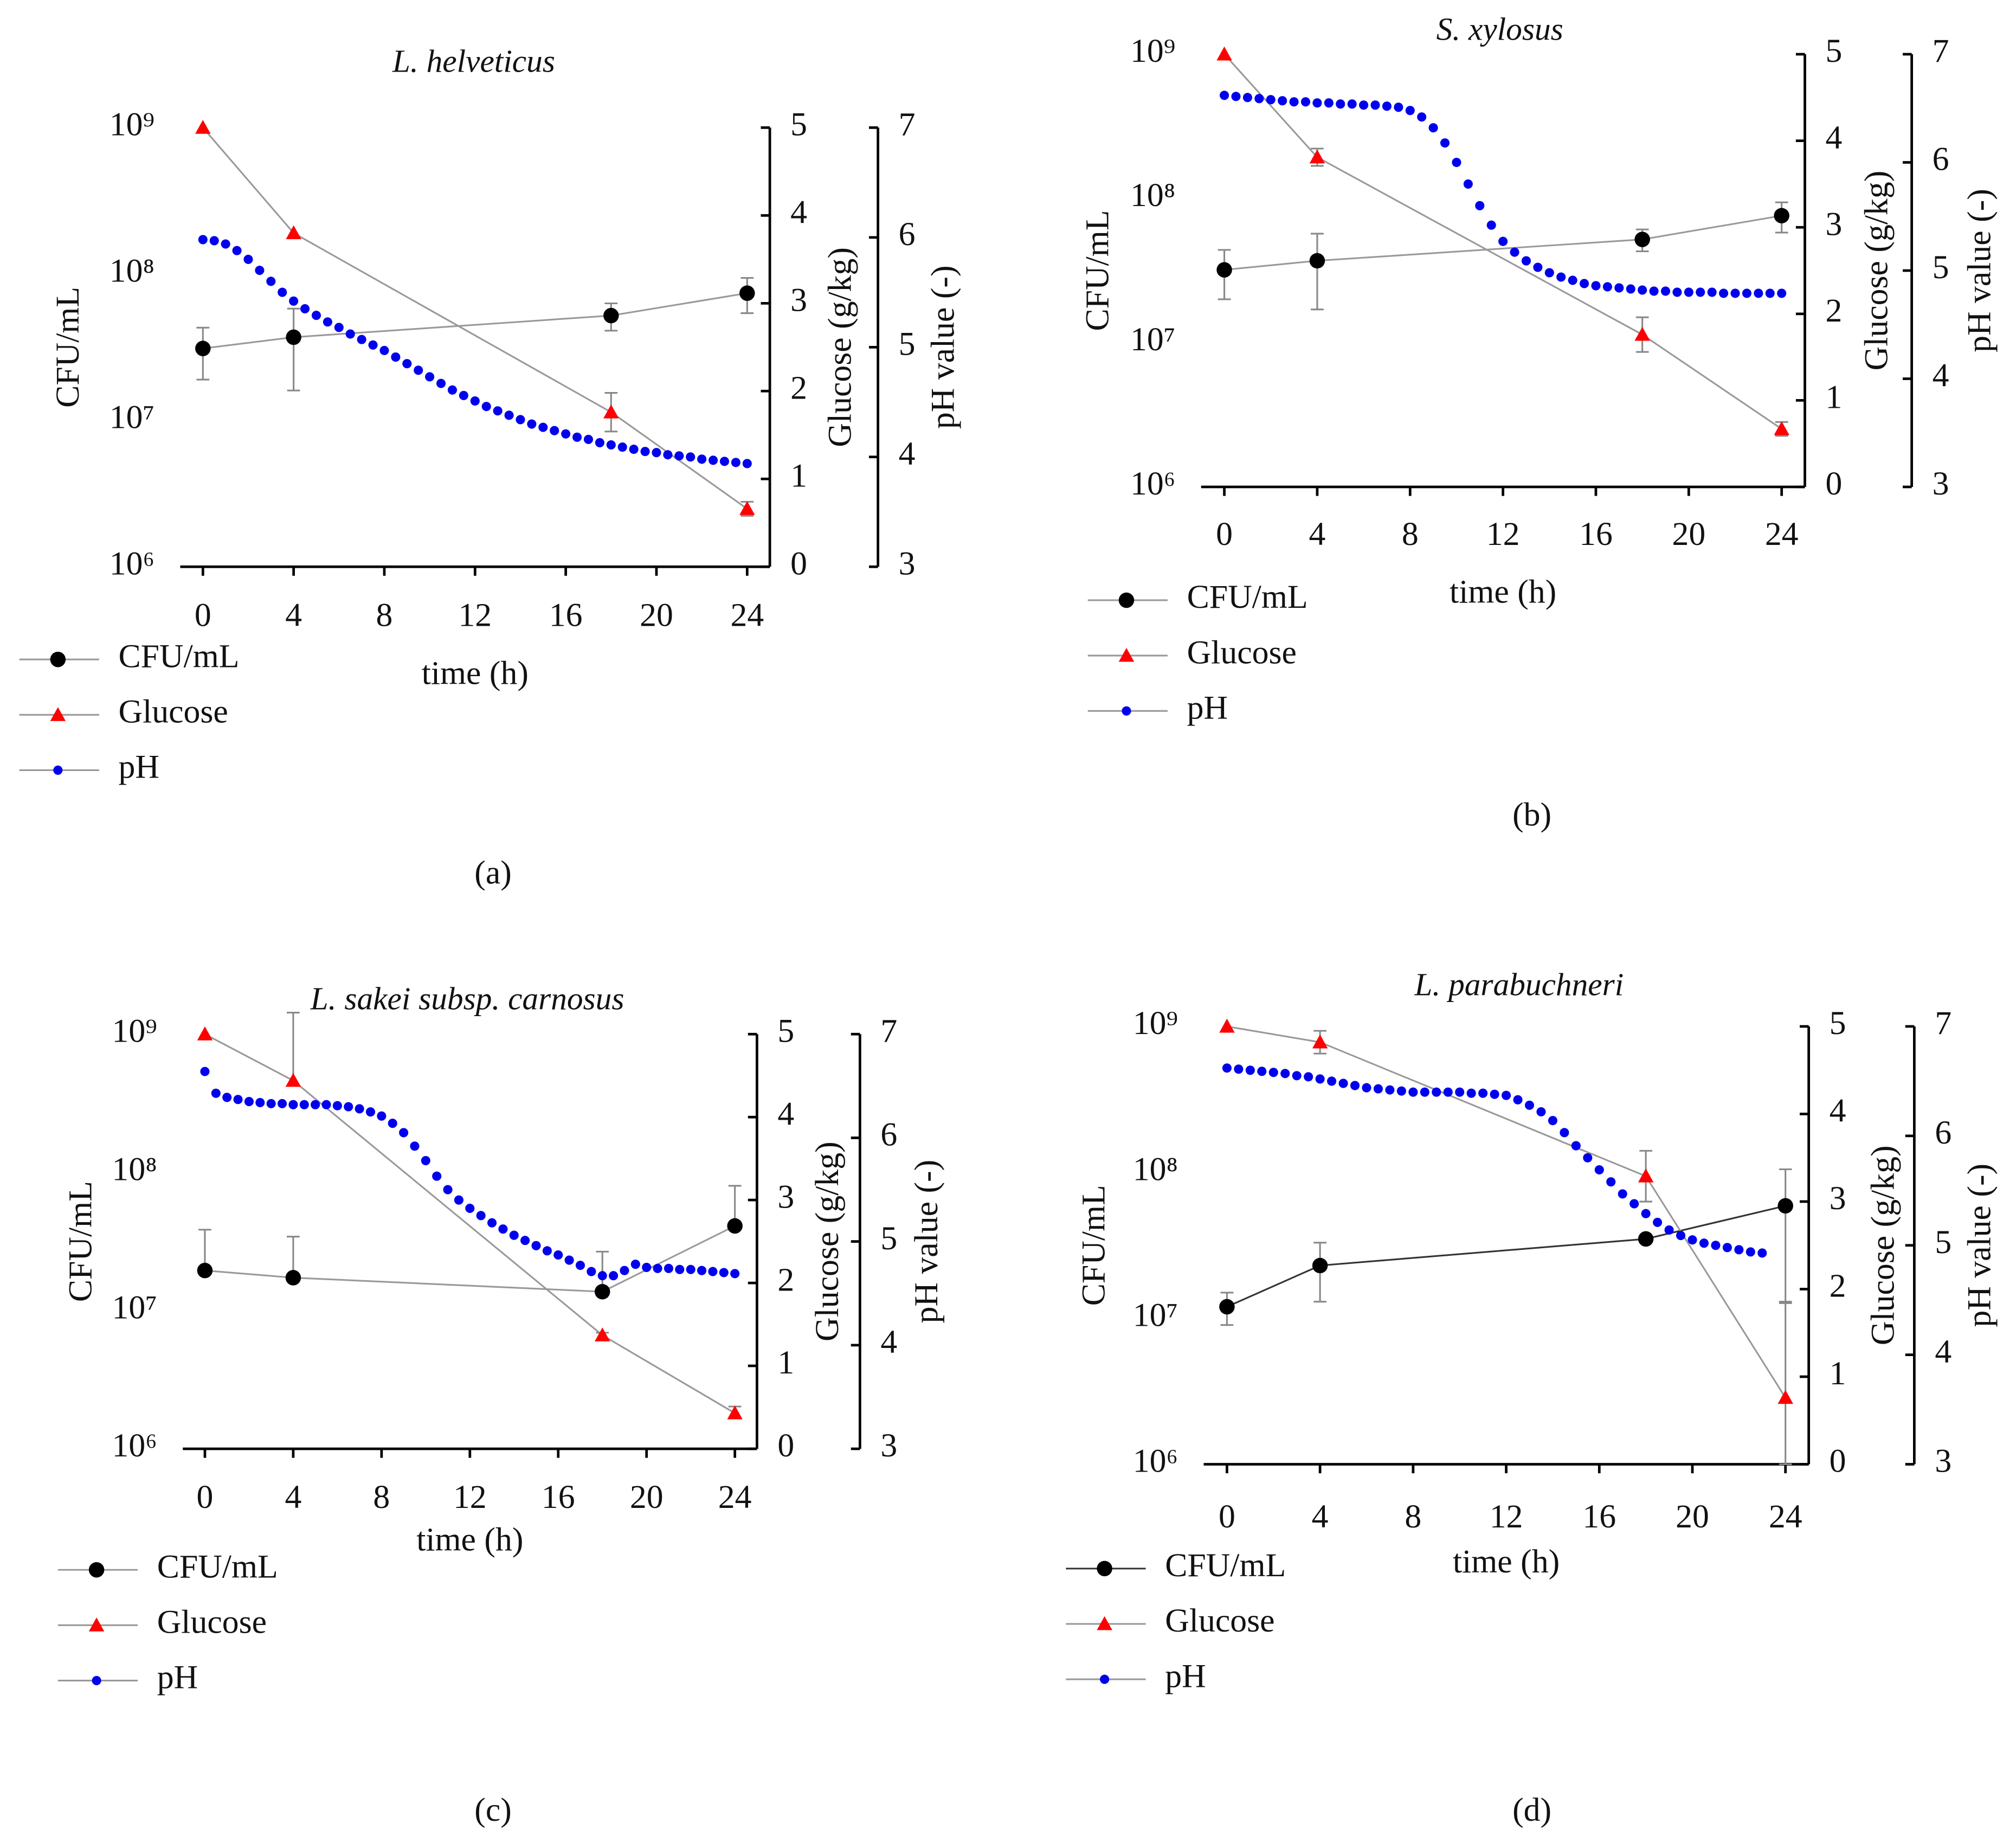 This screenshot has height=1843, width=2016. I want to click on legend-label: Glucose, so click(212, 1622).